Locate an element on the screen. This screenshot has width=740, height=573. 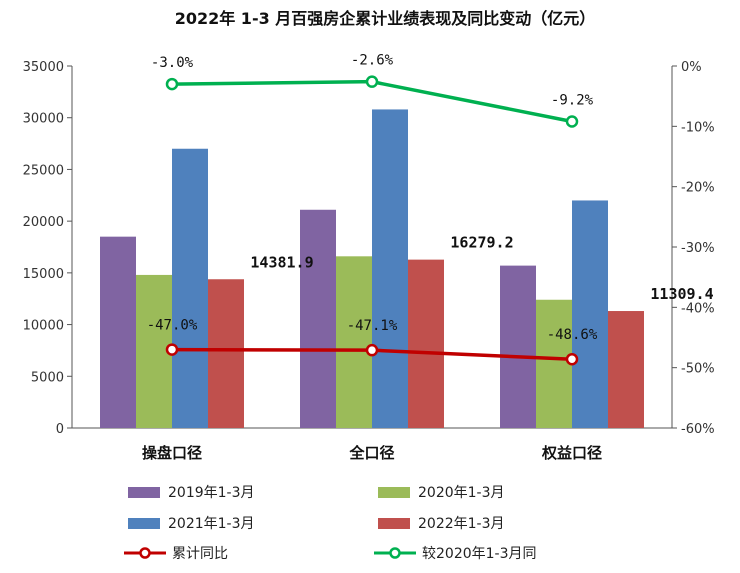
bar-2019年1-3月-操盘口径 is located at coordinates (118, 332).